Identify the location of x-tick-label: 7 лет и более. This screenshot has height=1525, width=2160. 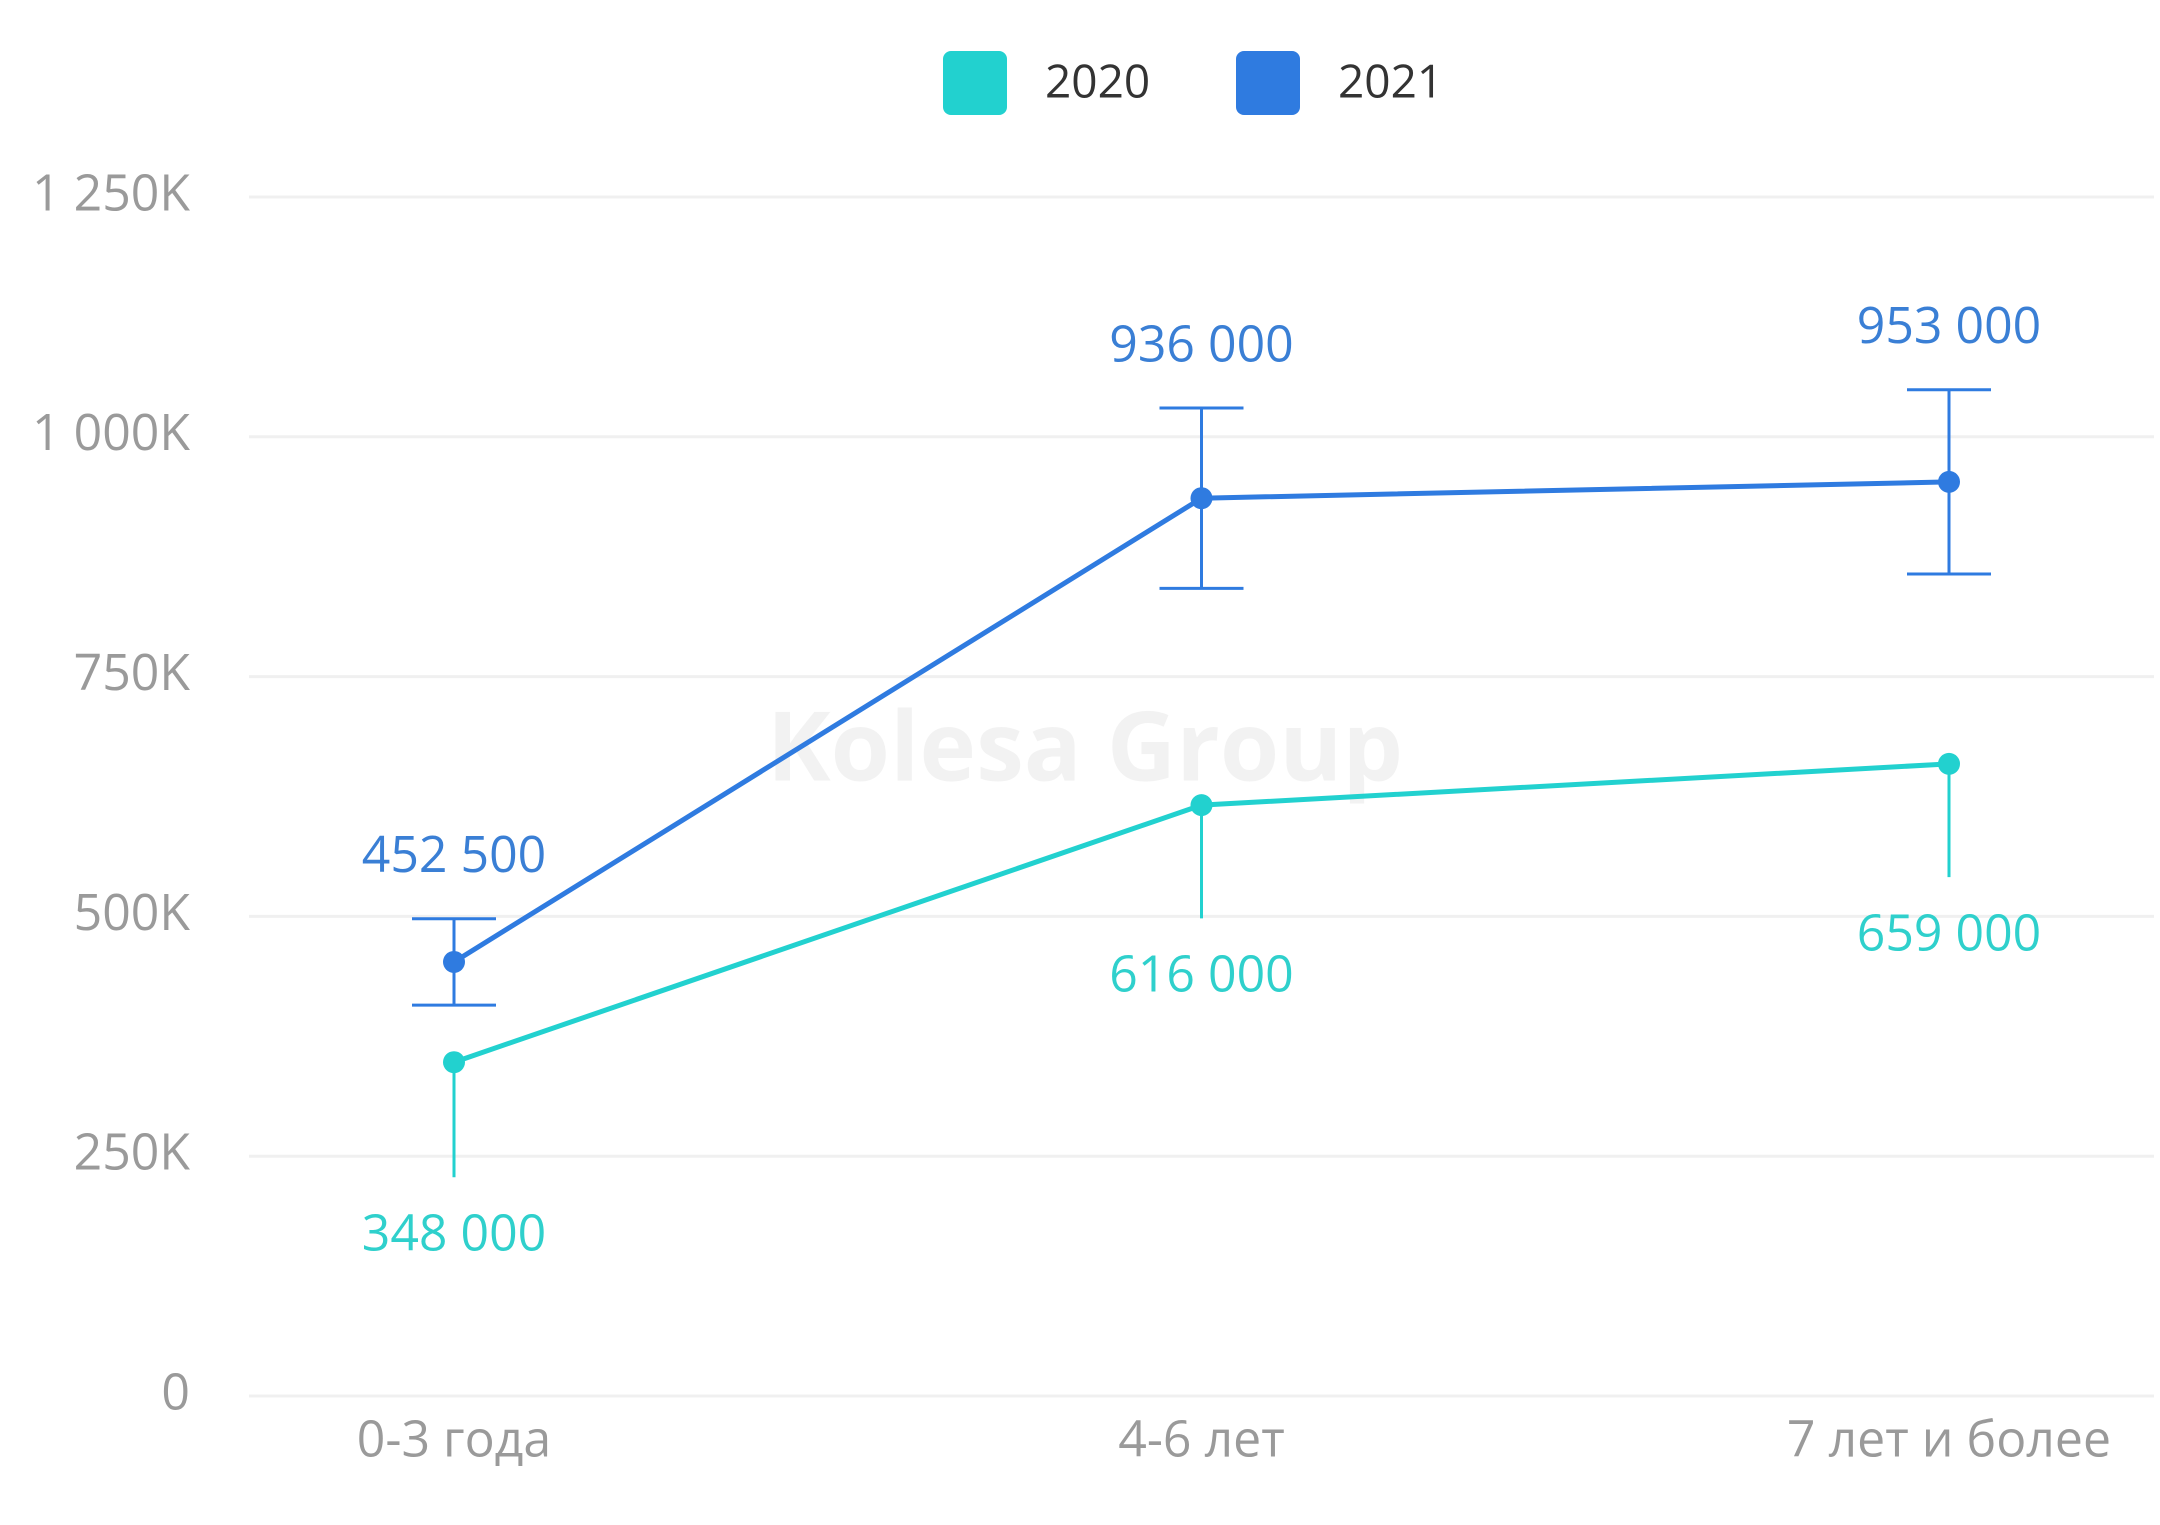
(1949, 1437).